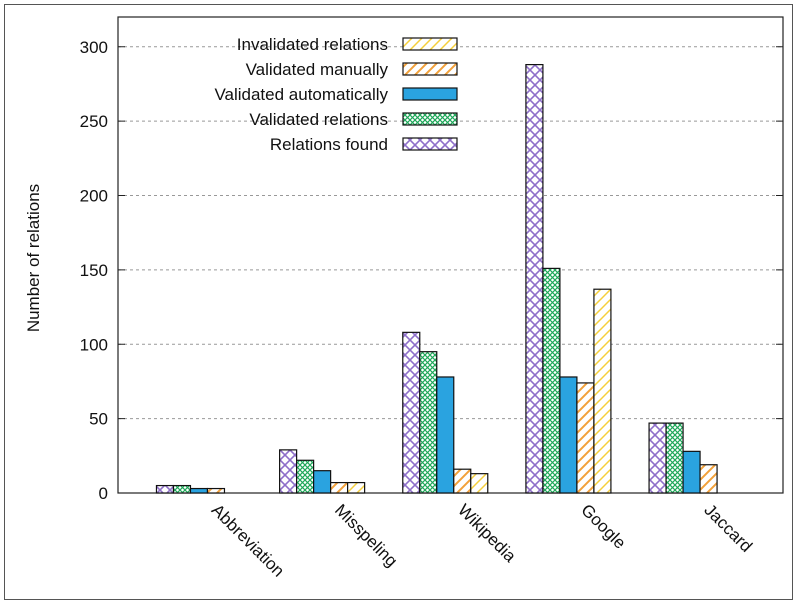 This screenshot has width=797, height=604. I want to click on y-tick-label: 200, so click(94, 196).